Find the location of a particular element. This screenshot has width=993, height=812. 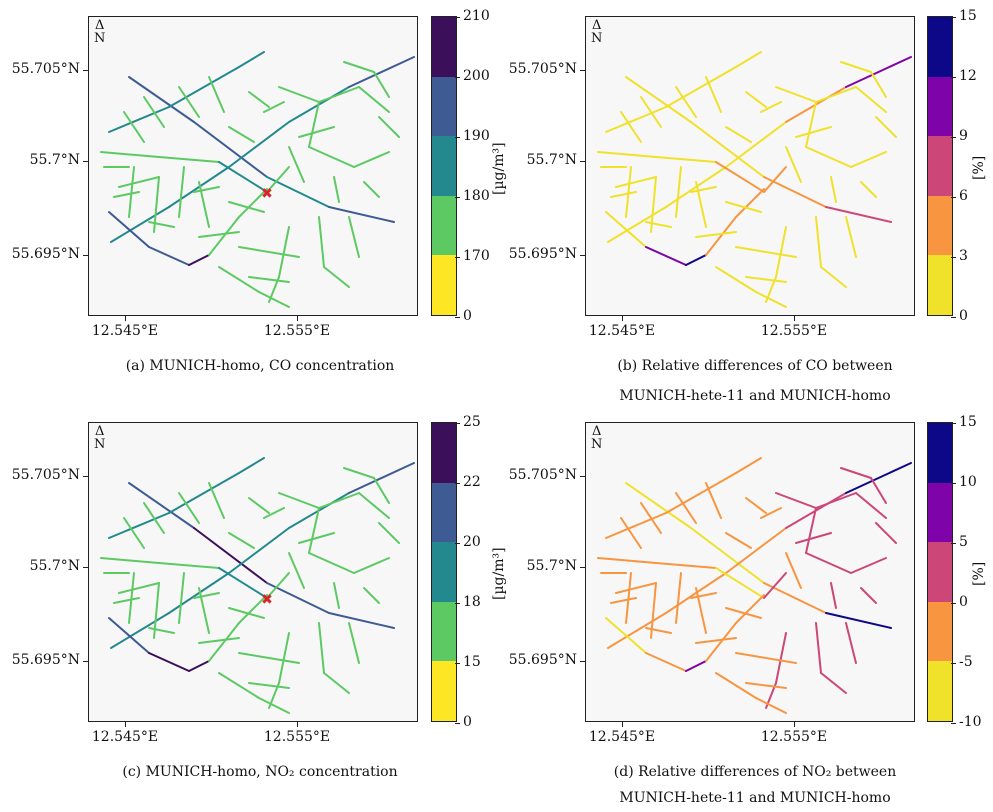

colorbar-tick: 15 is located at coordinates (964, 16).